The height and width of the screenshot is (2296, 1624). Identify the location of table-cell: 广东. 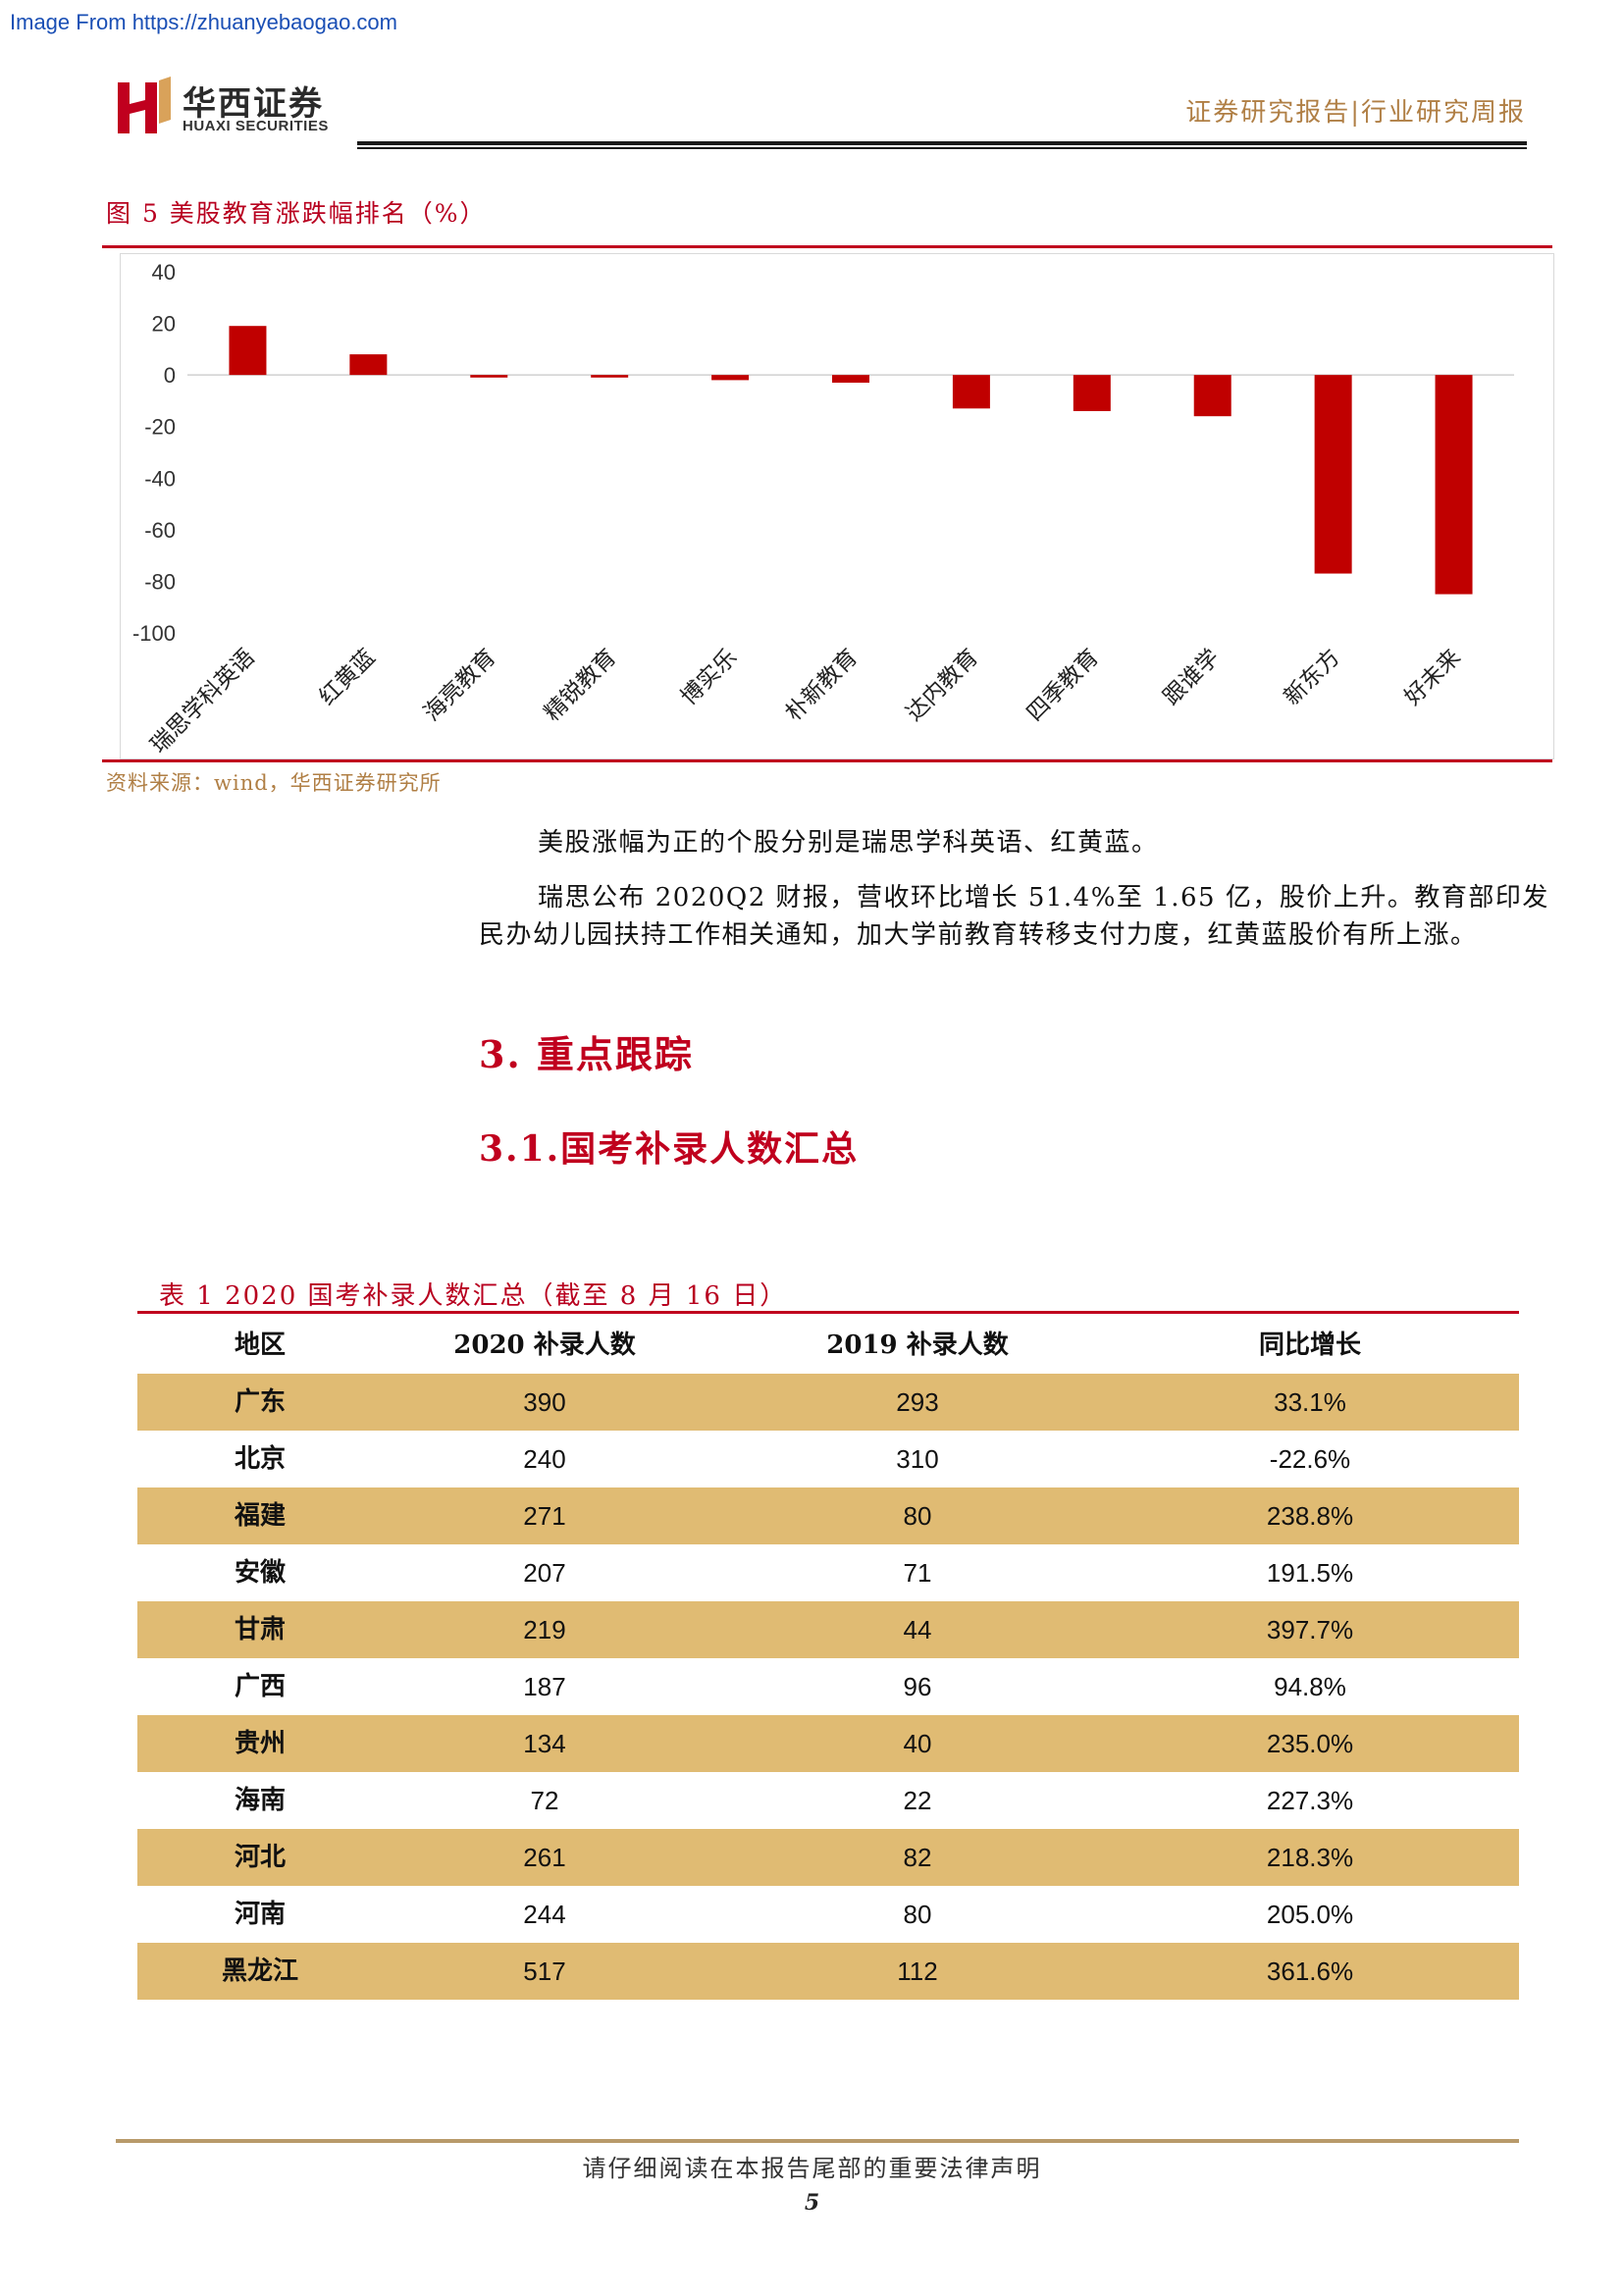
(260, 1402).